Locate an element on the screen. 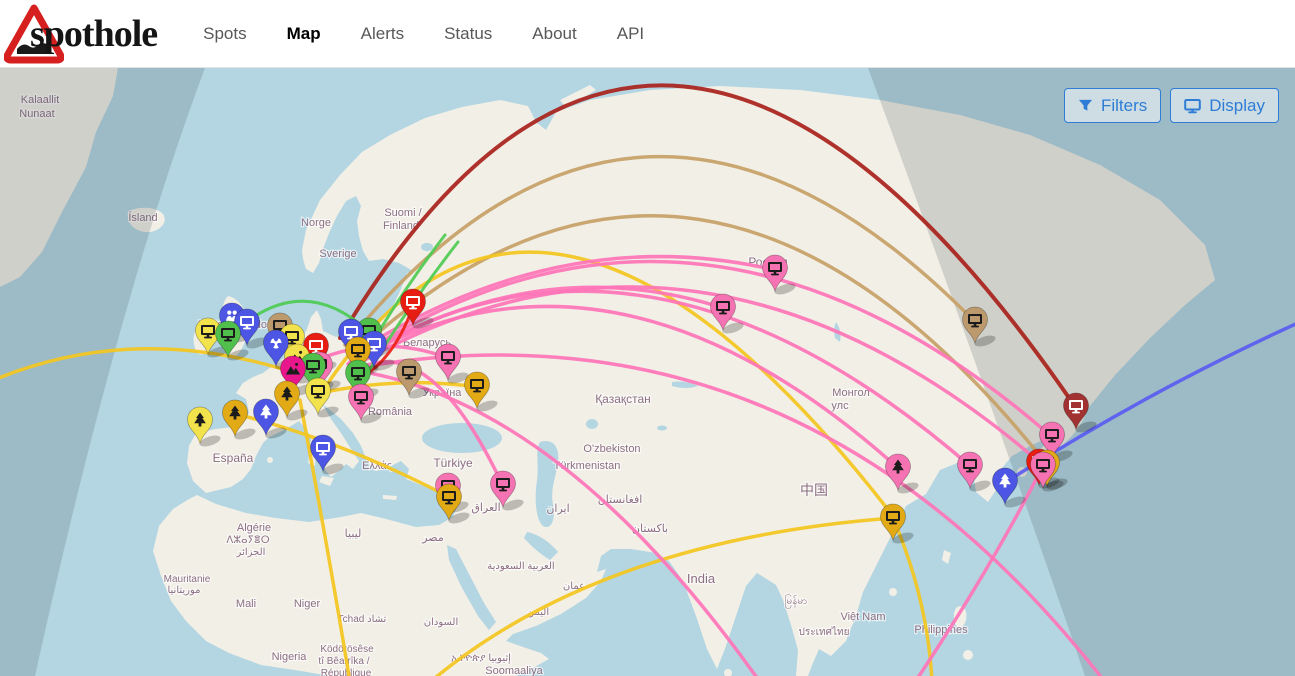 The height and width of the screenshot is (676, 1295). map-label: السودان is located at coordinates (441, 622).